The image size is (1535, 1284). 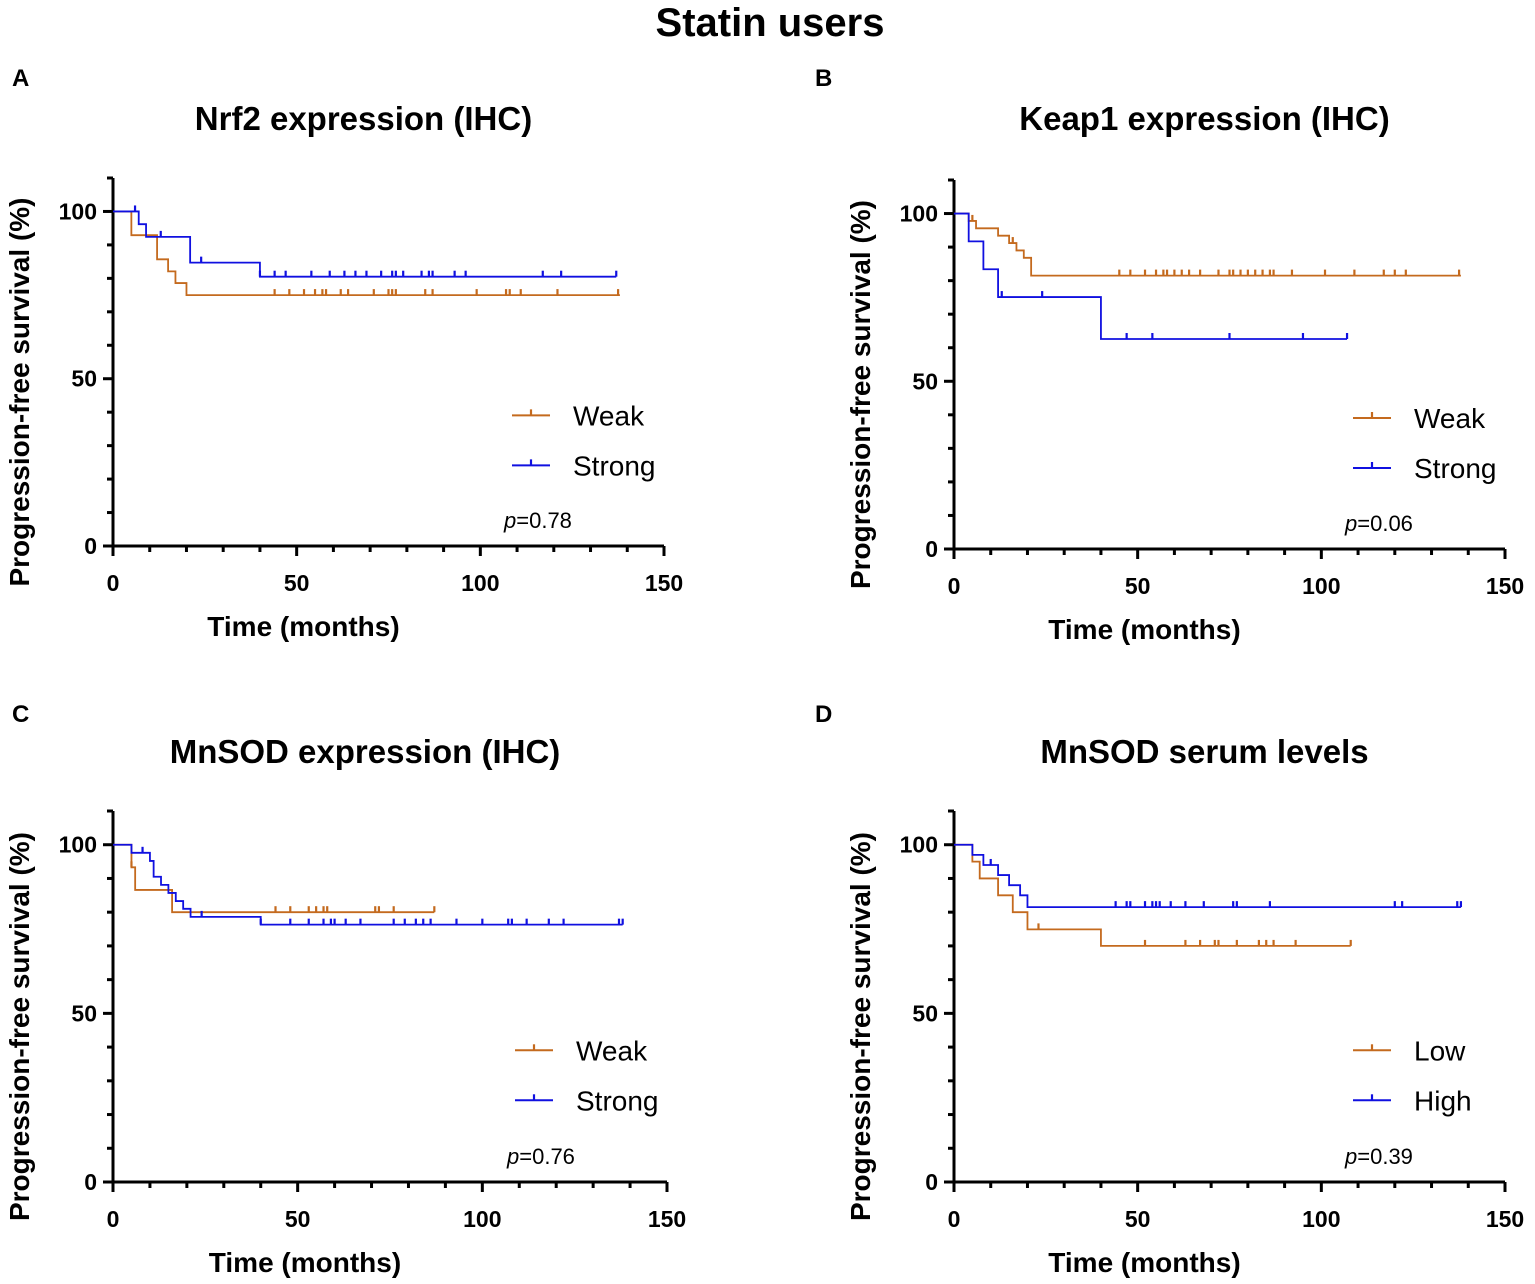 I want to click on panel-letter: D, so click(x=823, y=714).